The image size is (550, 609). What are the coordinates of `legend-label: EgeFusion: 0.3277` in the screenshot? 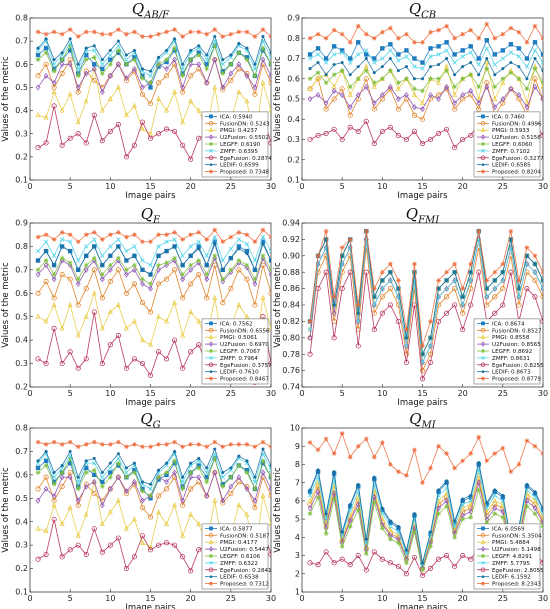 It's located at (518, 159).